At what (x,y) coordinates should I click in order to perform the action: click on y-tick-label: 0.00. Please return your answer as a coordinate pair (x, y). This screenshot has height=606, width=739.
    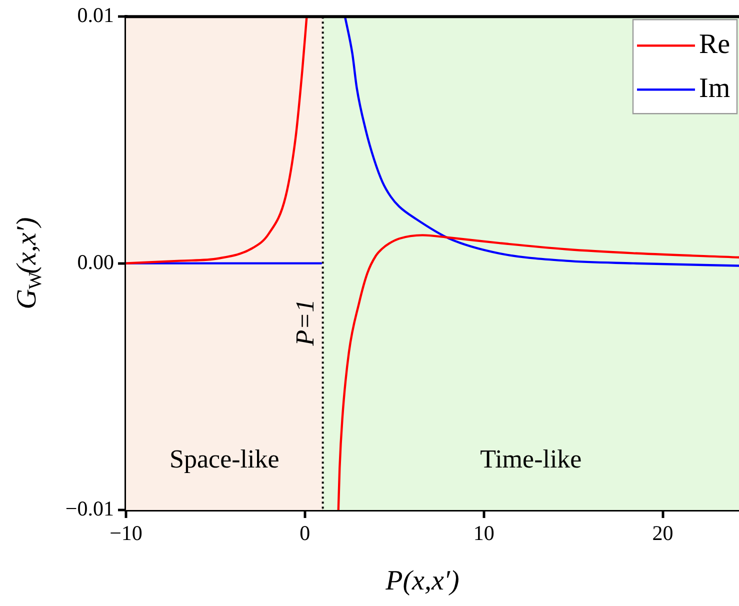
    Looking at the image, I should click on (95, 262).